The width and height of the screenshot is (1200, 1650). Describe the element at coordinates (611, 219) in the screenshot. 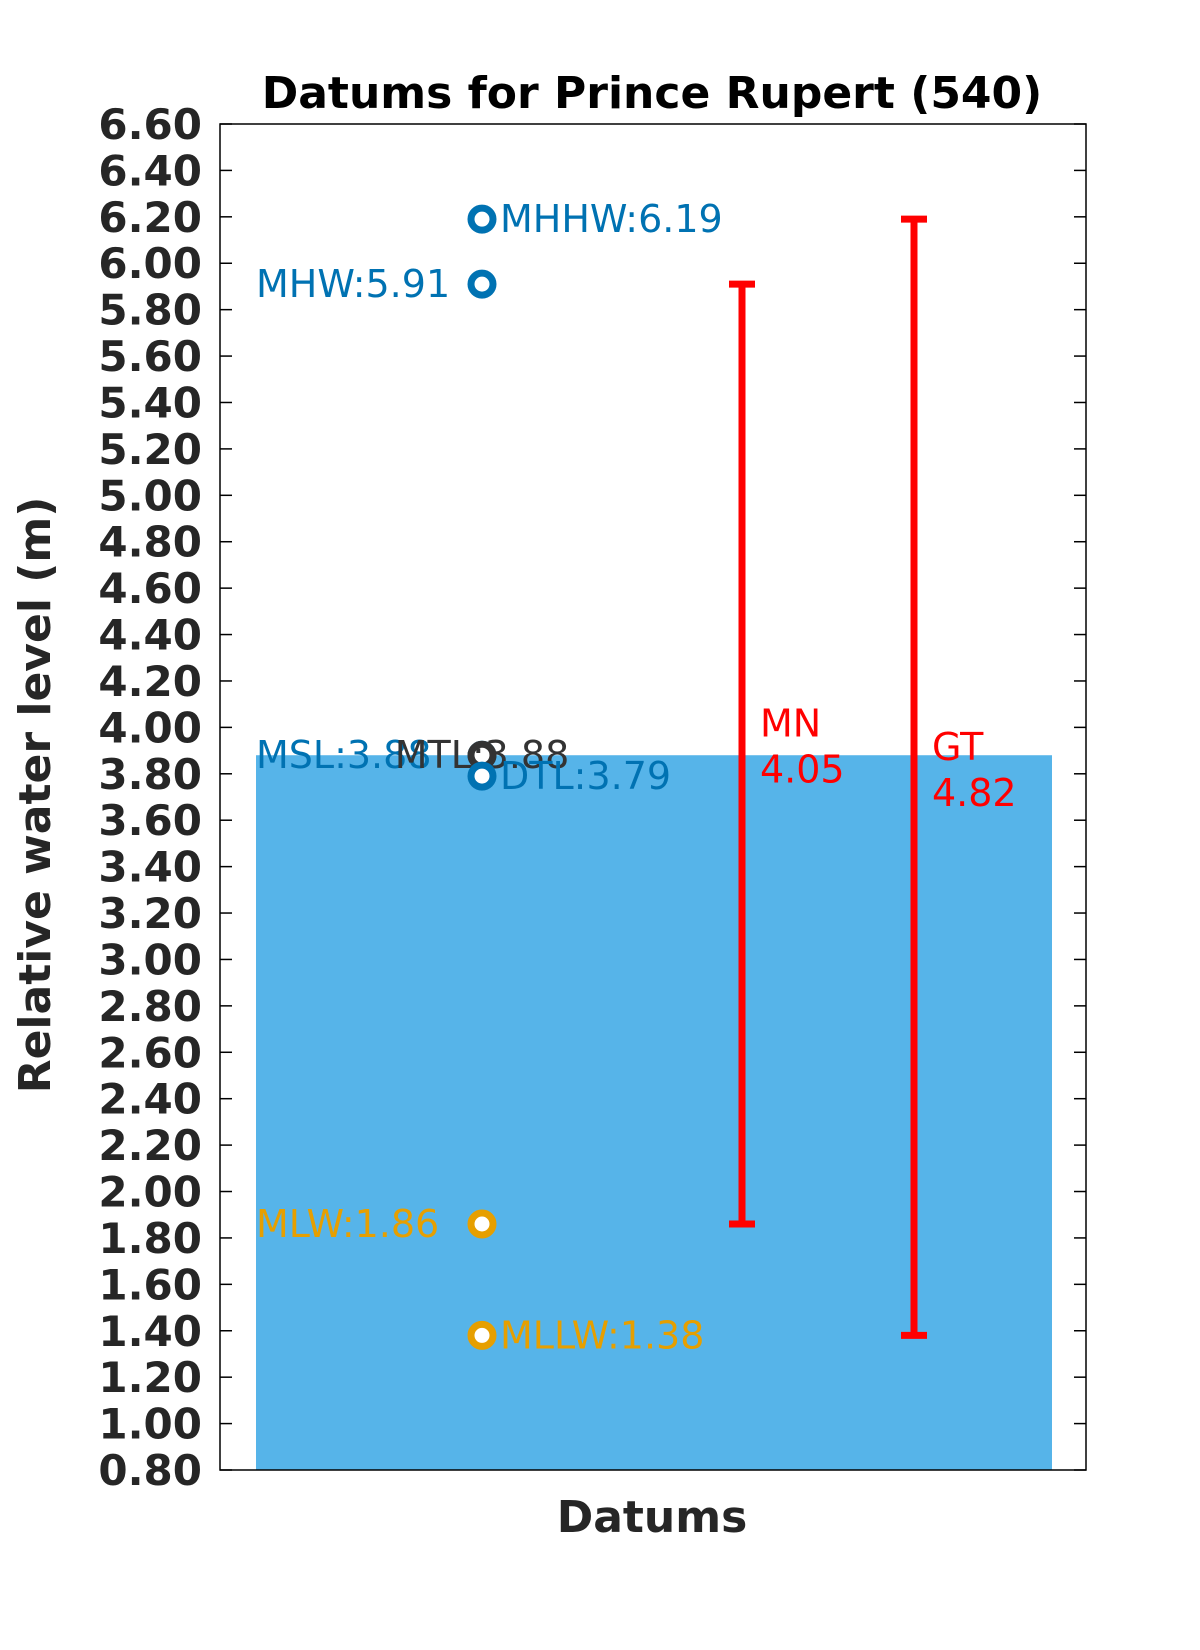

I see `datum-mhhw-label: MHHW:6.19` at that location.